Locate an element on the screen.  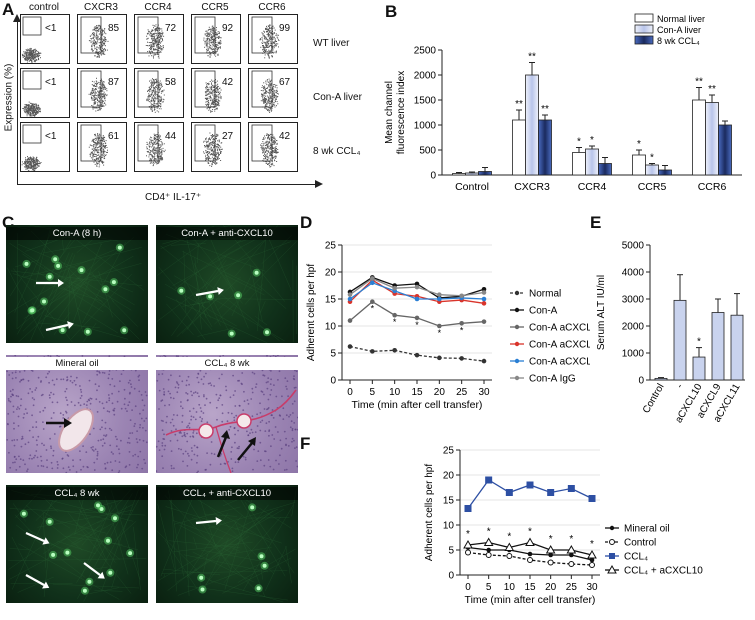
panel-letter-a: A is located at coordinates (8, 9).